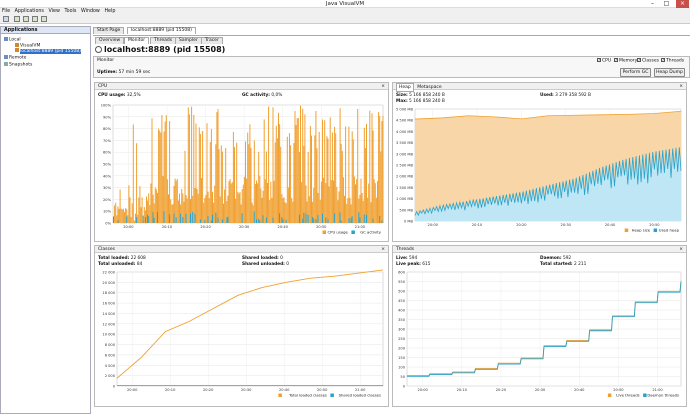 The width and height of the screenshot is (690, 416). What do you see at coordinates (70, 11) in the screenshot?
I see `menu-tools: Tools` at bounding box center [70, 11].